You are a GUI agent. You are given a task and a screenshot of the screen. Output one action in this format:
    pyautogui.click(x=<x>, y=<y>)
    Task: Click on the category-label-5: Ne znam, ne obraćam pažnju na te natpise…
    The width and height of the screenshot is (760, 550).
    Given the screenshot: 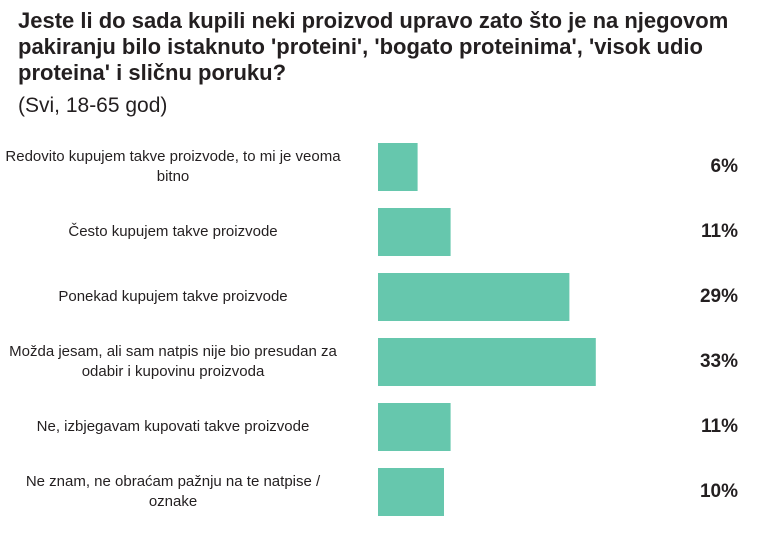 What is the action you would take?
    pyautogui.click(x=173, y=491)
    